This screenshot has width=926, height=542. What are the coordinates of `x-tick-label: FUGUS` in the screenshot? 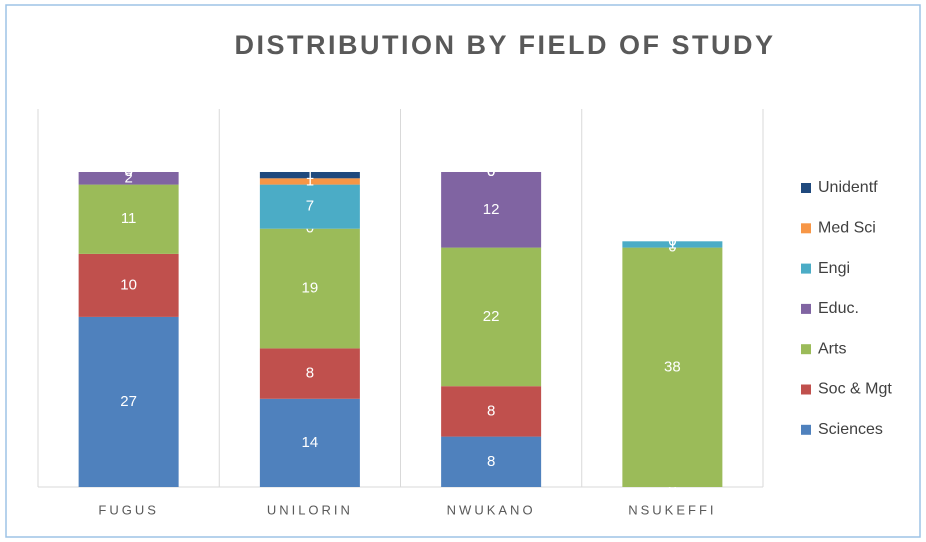 It's located at (128, 509).